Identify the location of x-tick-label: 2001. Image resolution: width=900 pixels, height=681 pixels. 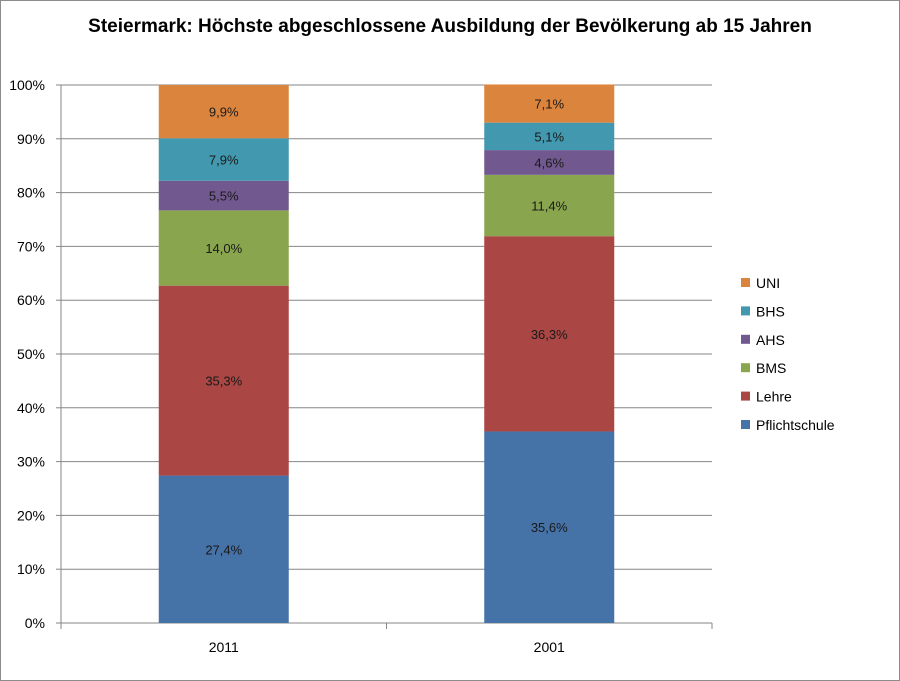
(549, 647).